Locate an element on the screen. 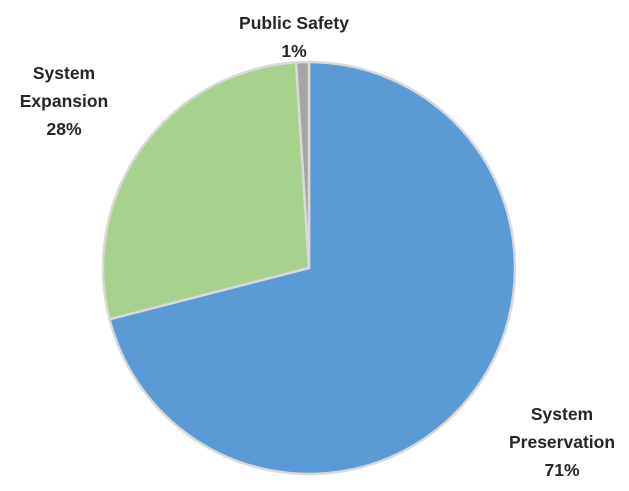 The height and width of the screenshot is (491, 629). pie-label-category: Preservation is located at coordinates (562, 442).